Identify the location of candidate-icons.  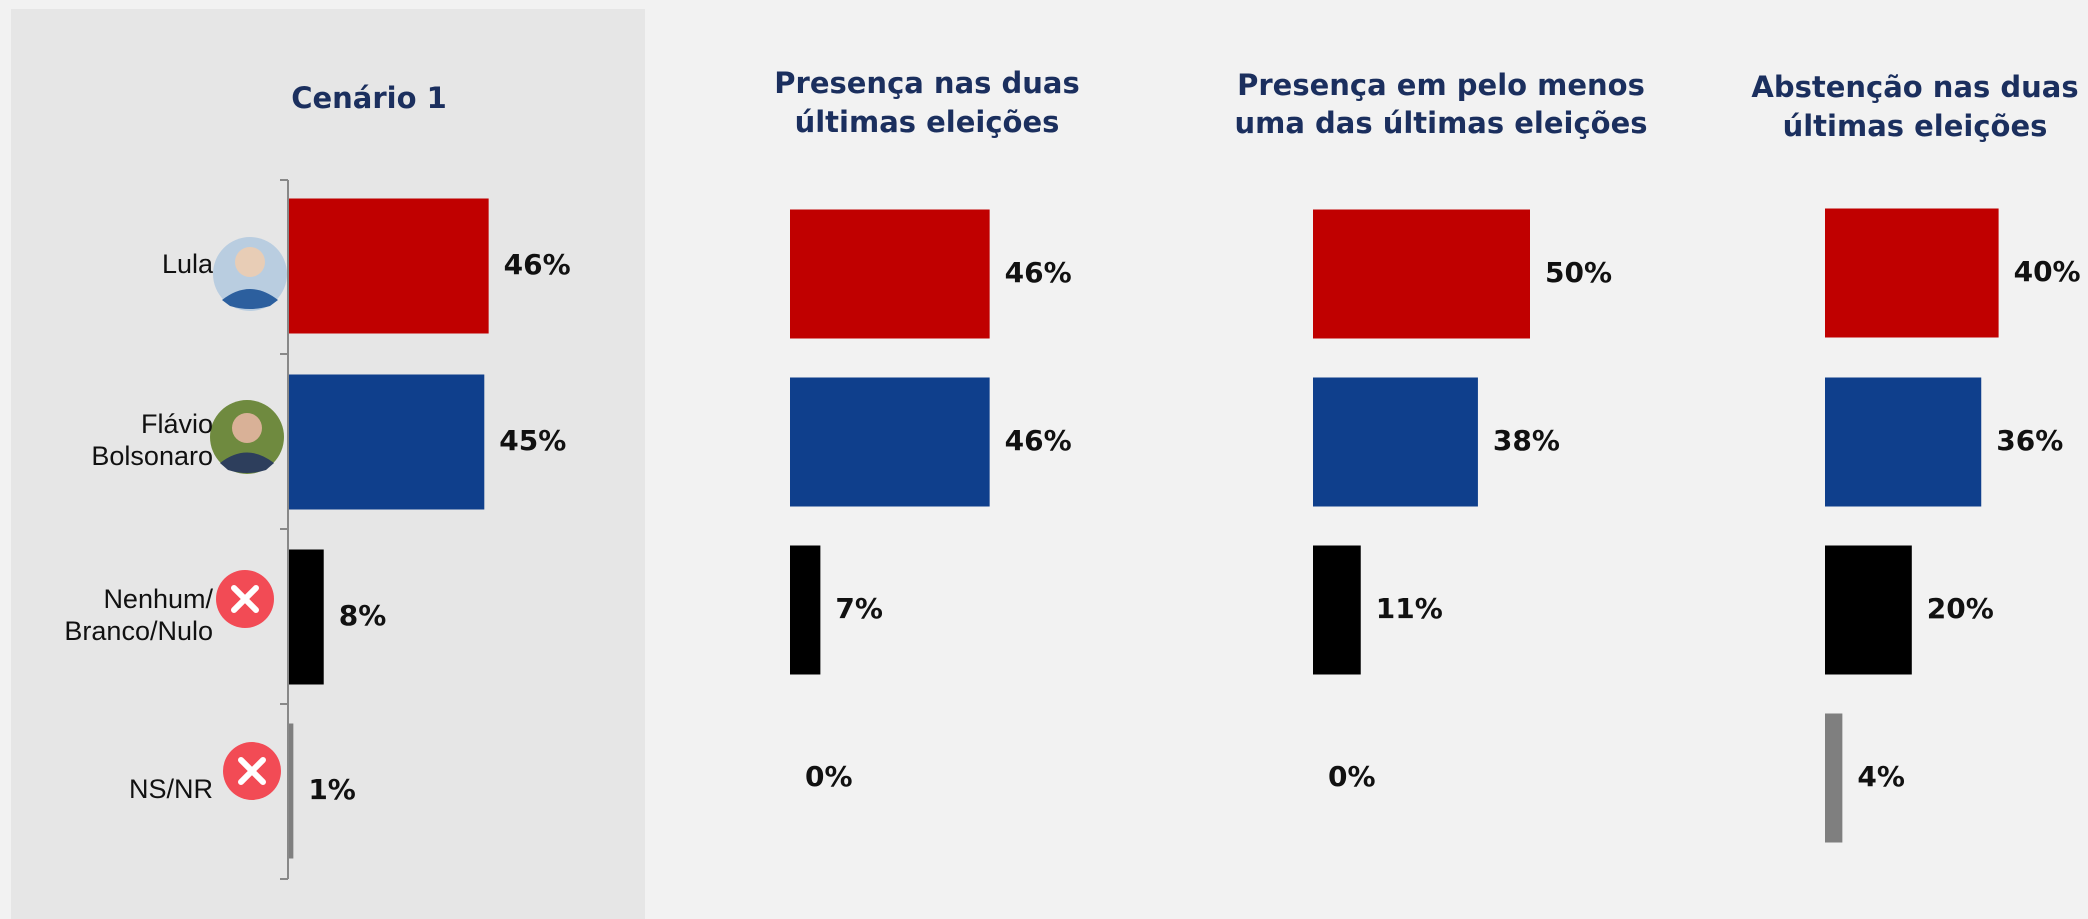
(248, 518).